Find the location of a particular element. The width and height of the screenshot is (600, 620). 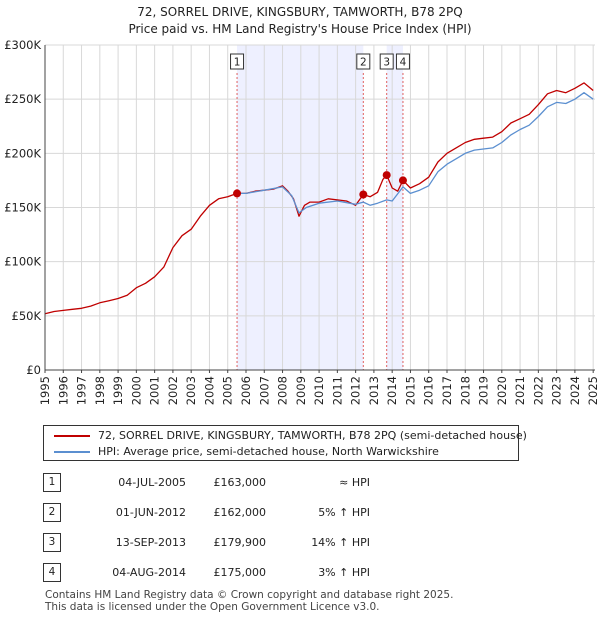

sale-number-badge: 4 is located at coordinates (52, 572).